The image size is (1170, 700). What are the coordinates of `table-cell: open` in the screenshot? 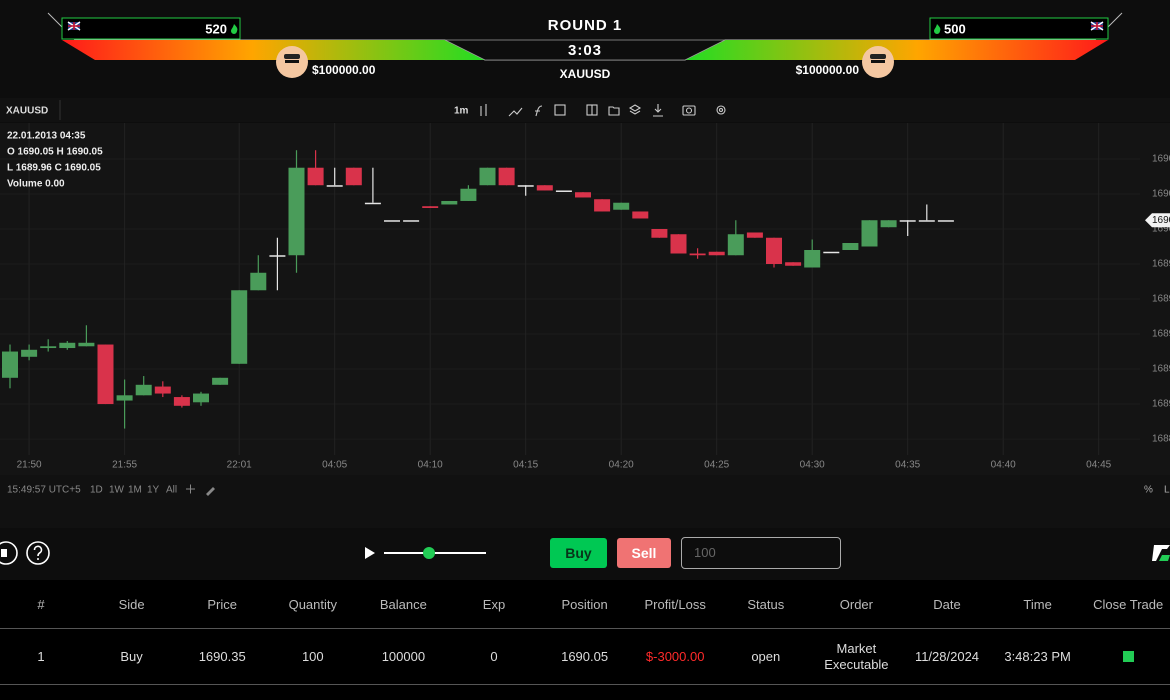 It's located at (766, 656).